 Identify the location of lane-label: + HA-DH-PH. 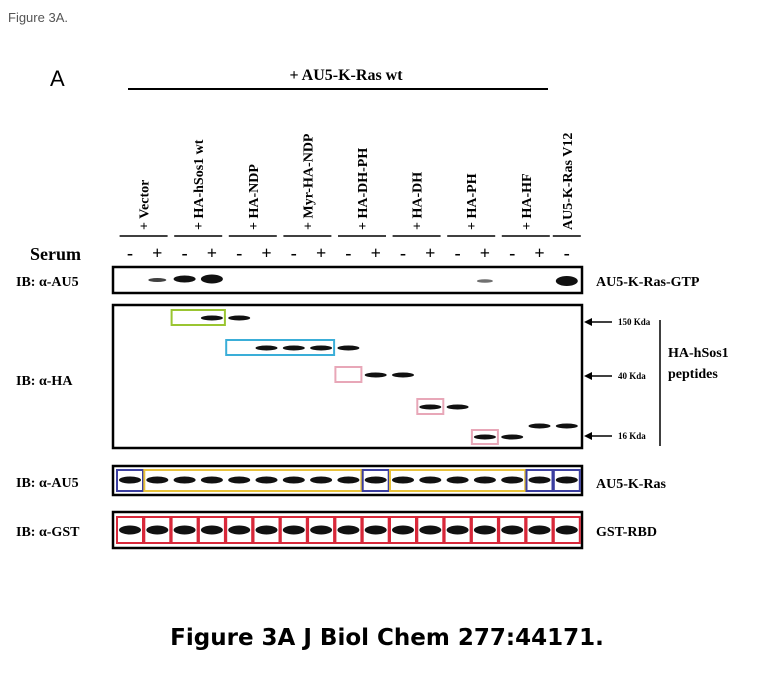
(363, 189).